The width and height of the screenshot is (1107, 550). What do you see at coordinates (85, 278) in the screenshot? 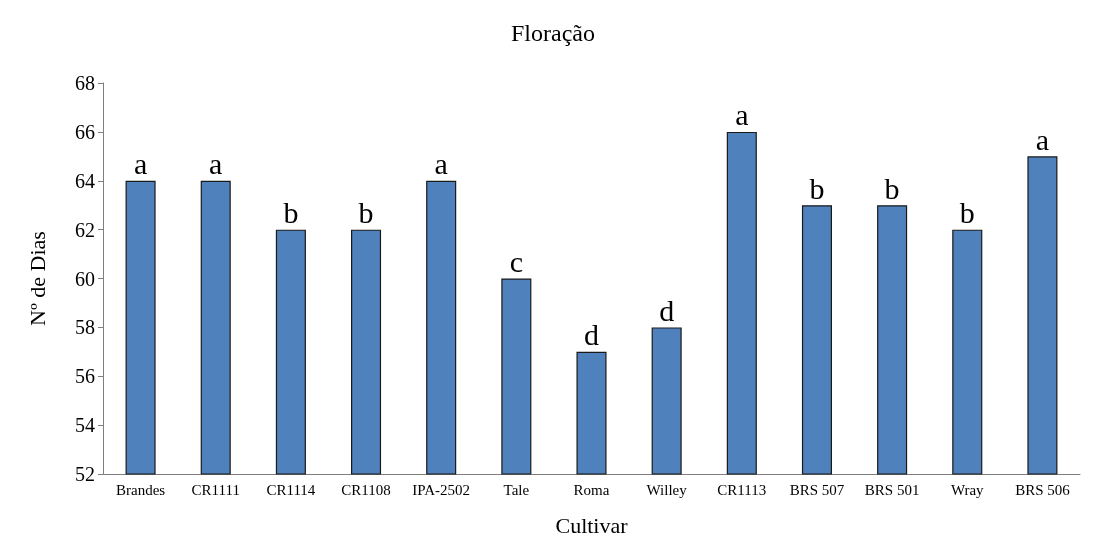
I see `y-tick-label: 60` at bounding box center [85, 278].